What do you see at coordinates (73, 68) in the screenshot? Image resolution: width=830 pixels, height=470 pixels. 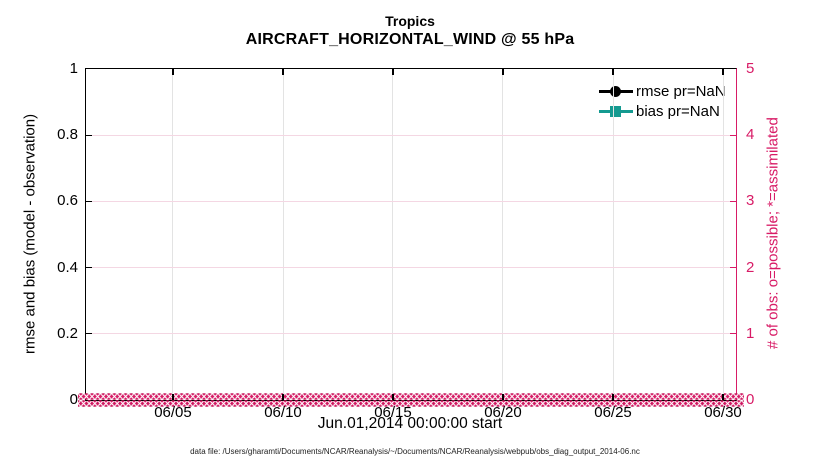 I see `y-tick-label-left: 1` at bounding box center [73, 68].